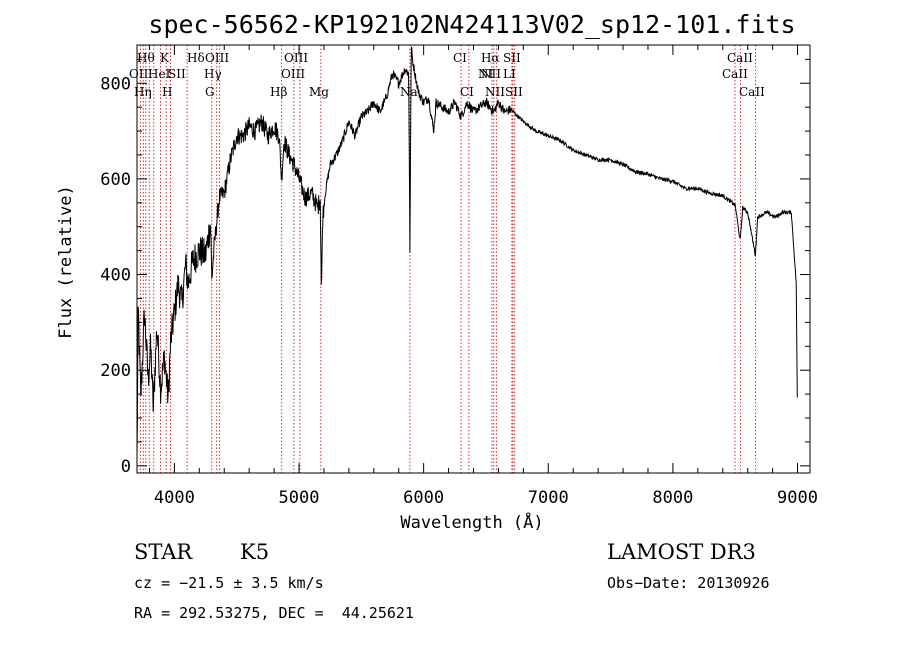 This screenshot has width=900, height=649. What do you see at coordinates (490, 58) in the screenshot?
I see `spectral-line-label: Hα` at bounding box center [490, 58].